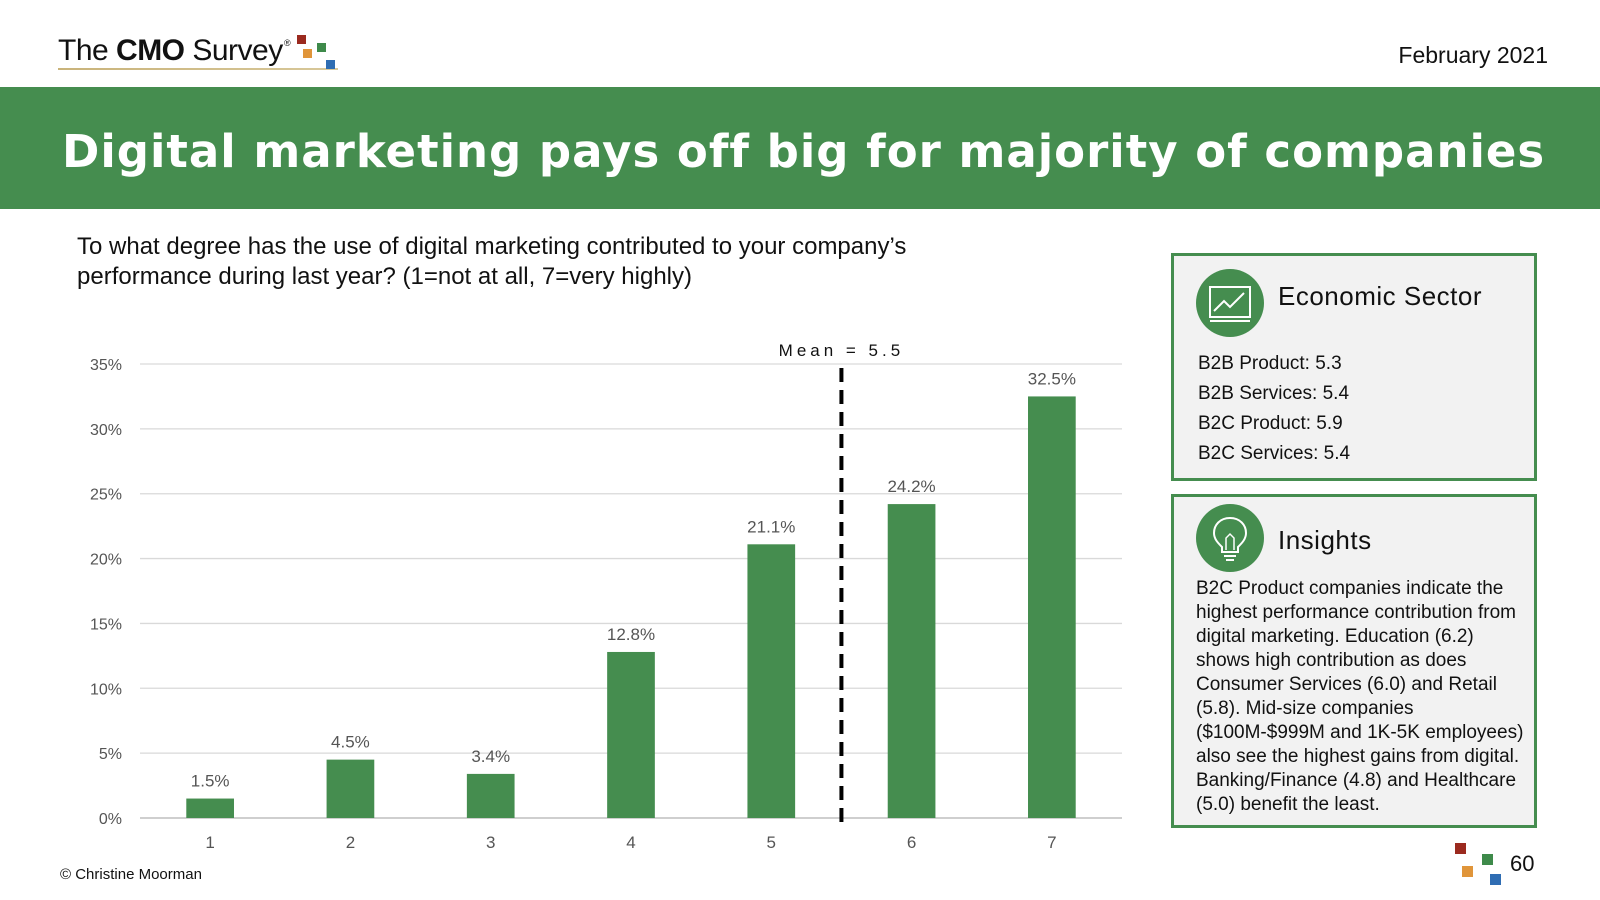  What do you see at coordinates (233, 50) in the screenshot?
I see `logo-text-post: Survey` at bounding box center [233, 50].